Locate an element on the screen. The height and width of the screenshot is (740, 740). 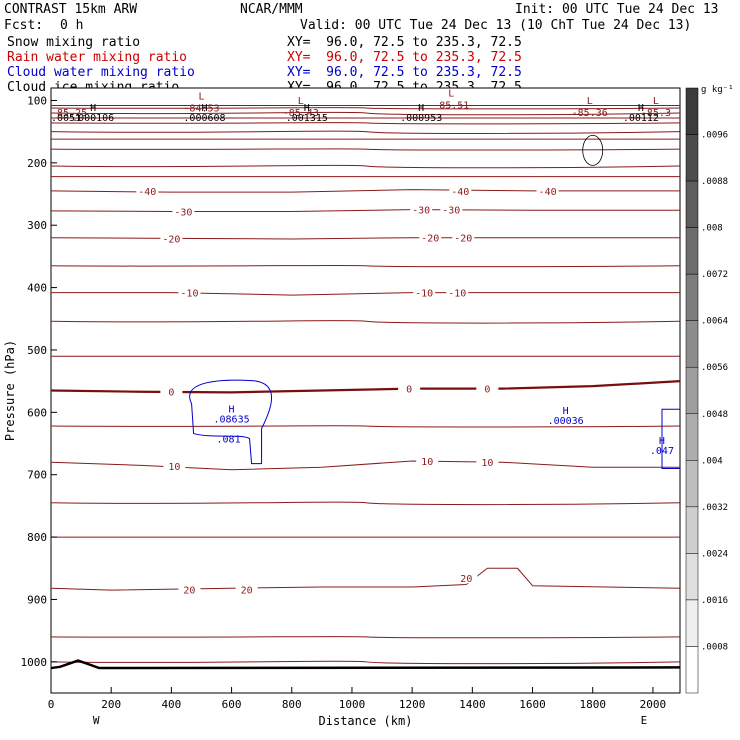
snow-high-value: .0051 is located at coordinates (66, 118).